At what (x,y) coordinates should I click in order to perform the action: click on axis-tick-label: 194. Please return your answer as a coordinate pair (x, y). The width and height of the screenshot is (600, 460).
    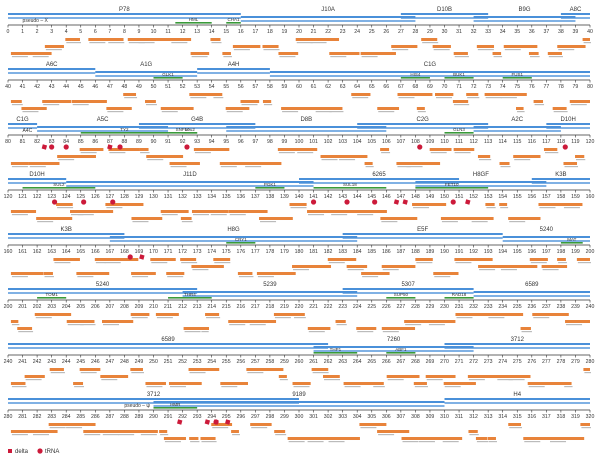
    Looking at the image, I should click on (502, 252).